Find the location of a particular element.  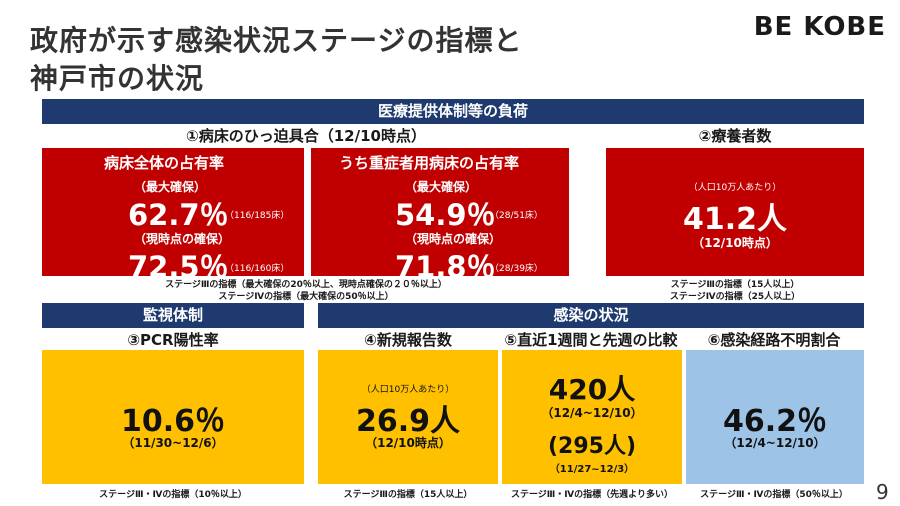

recovery-panel: （人口10万人あたり） 41.2人 （12/10時点） is located at coordinates (735, 212).